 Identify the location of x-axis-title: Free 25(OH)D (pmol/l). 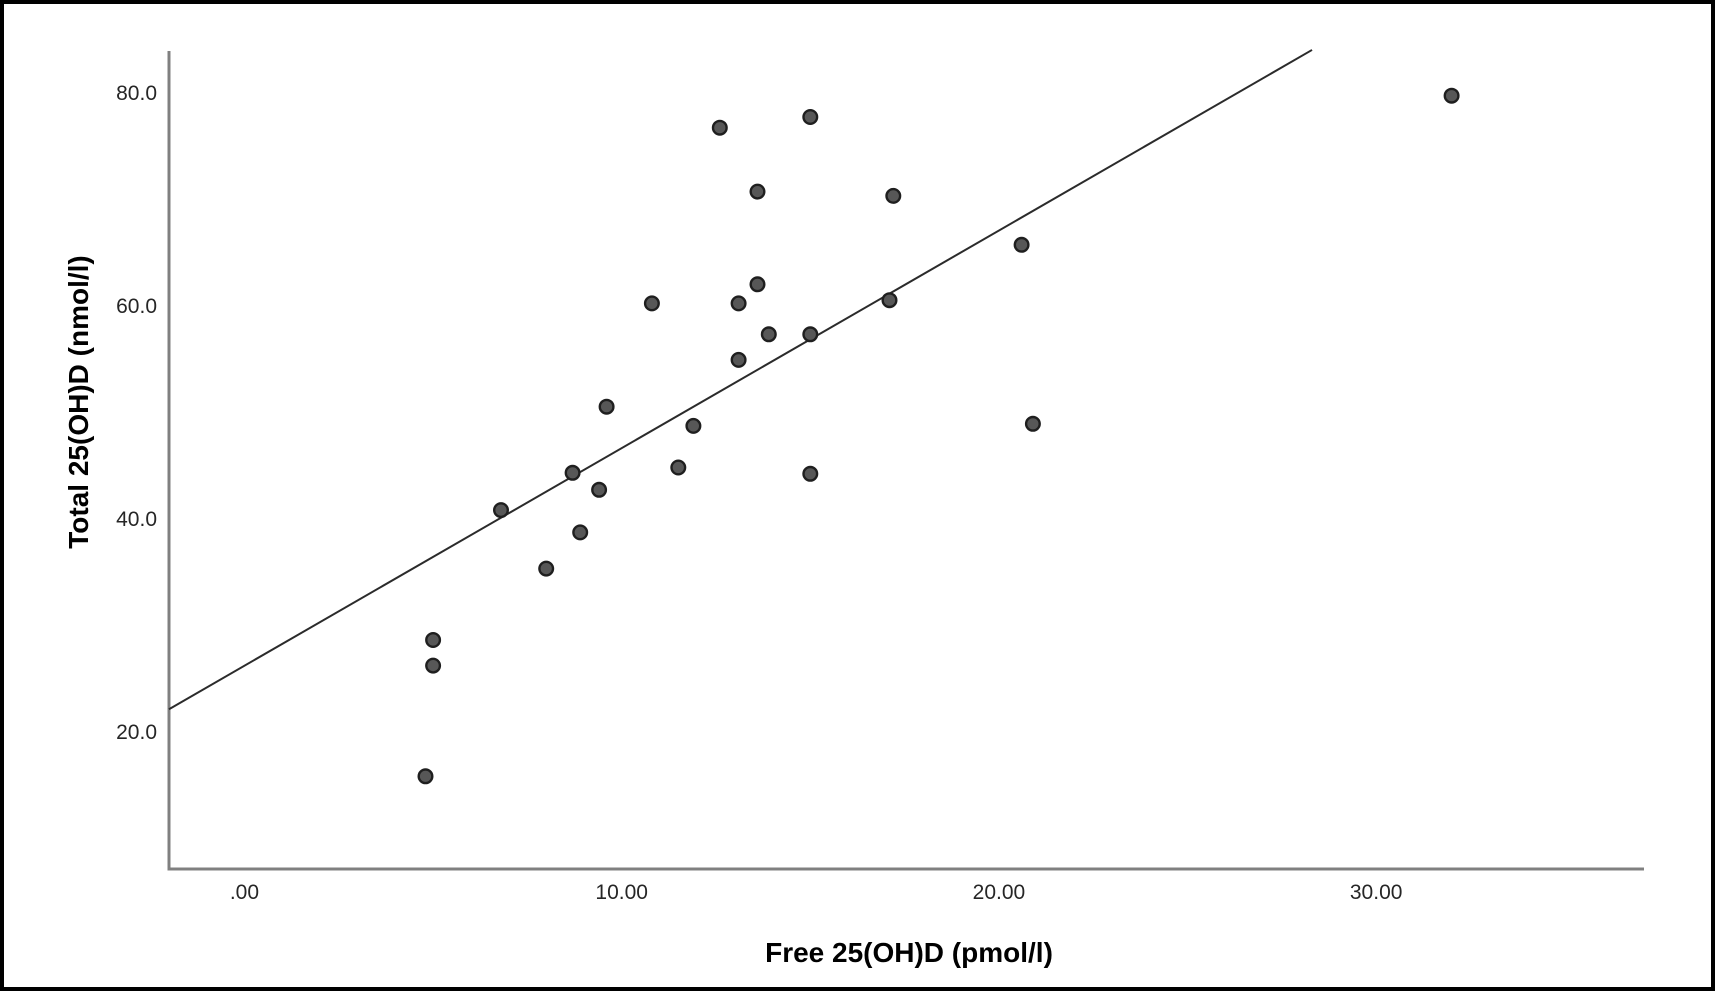
(909, 952).